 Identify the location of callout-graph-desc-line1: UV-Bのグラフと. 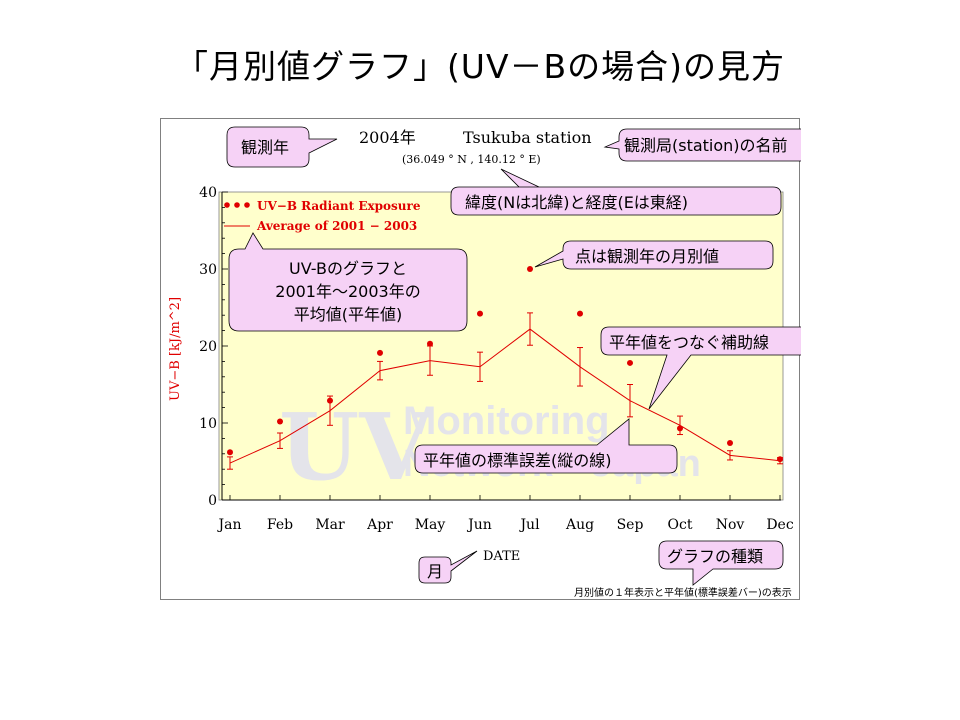
(348, 268).